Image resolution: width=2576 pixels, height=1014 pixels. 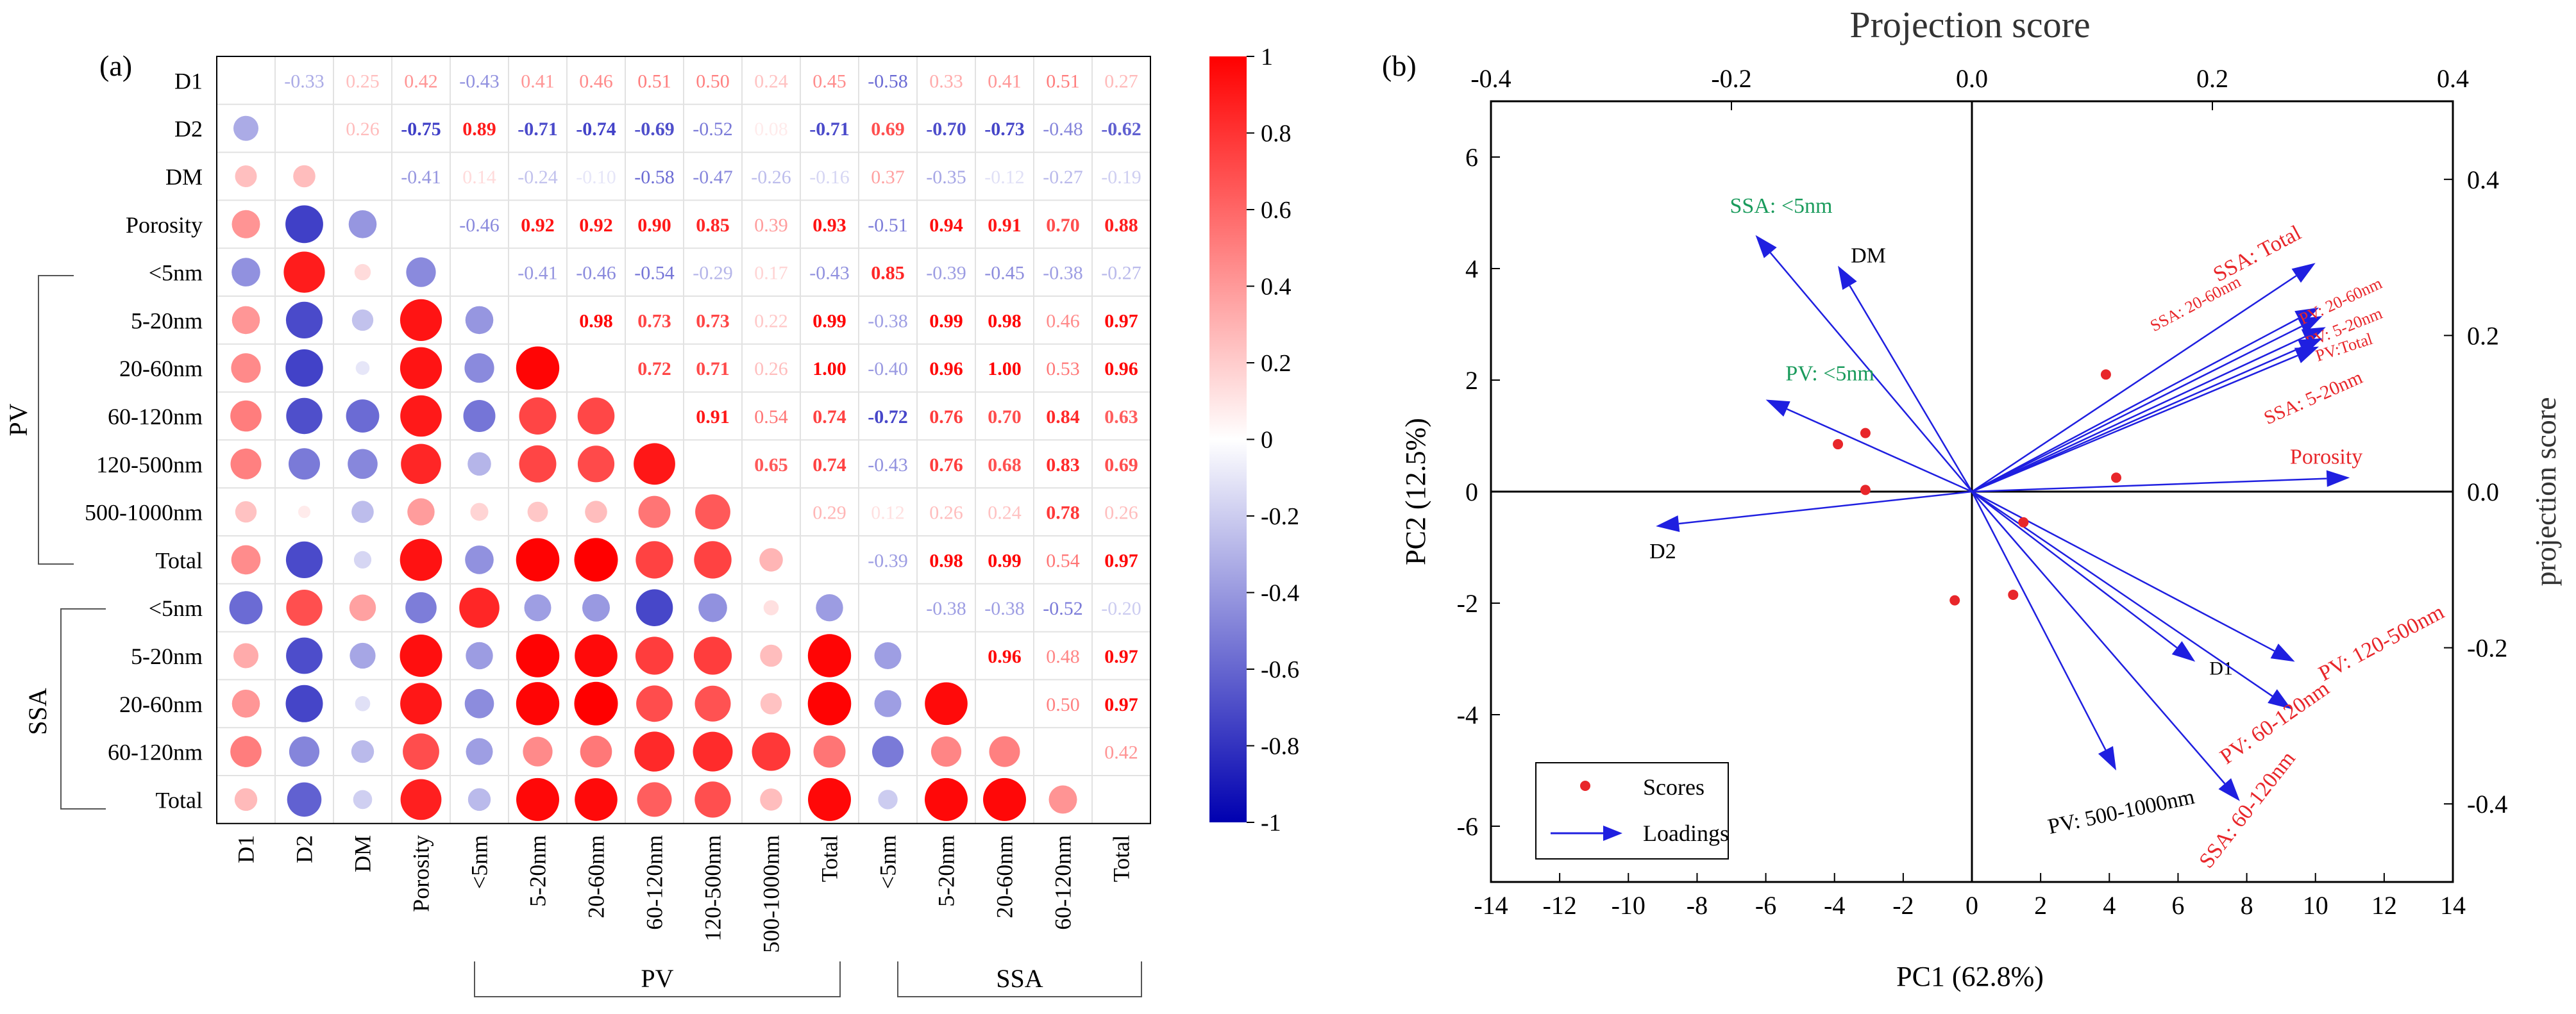 I want to click on row-label: 500-1000nm, so click(x=144, y=513).